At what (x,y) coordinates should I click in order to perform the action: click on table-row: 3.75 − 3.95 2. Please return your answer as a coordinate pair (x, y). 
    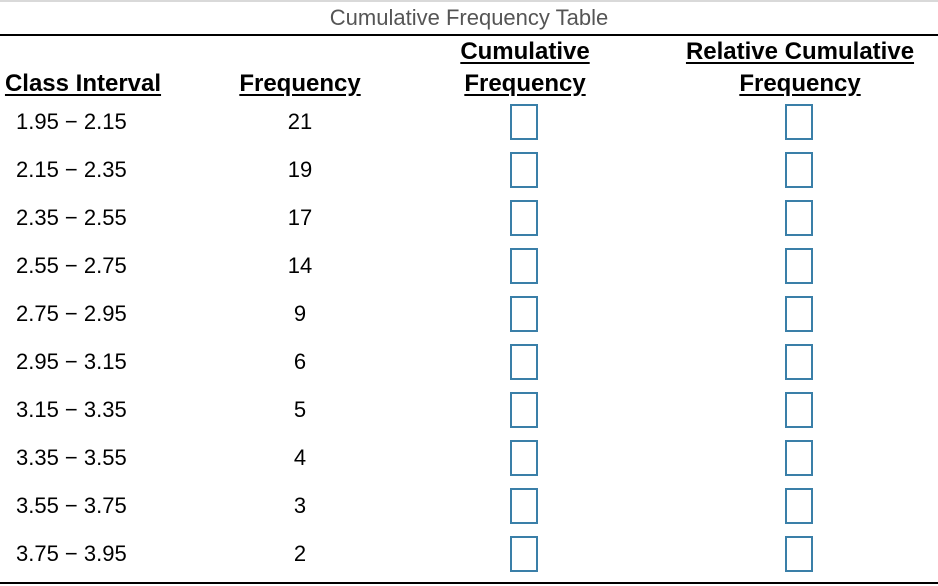
    Looking at the image, I should click on (469, 556).